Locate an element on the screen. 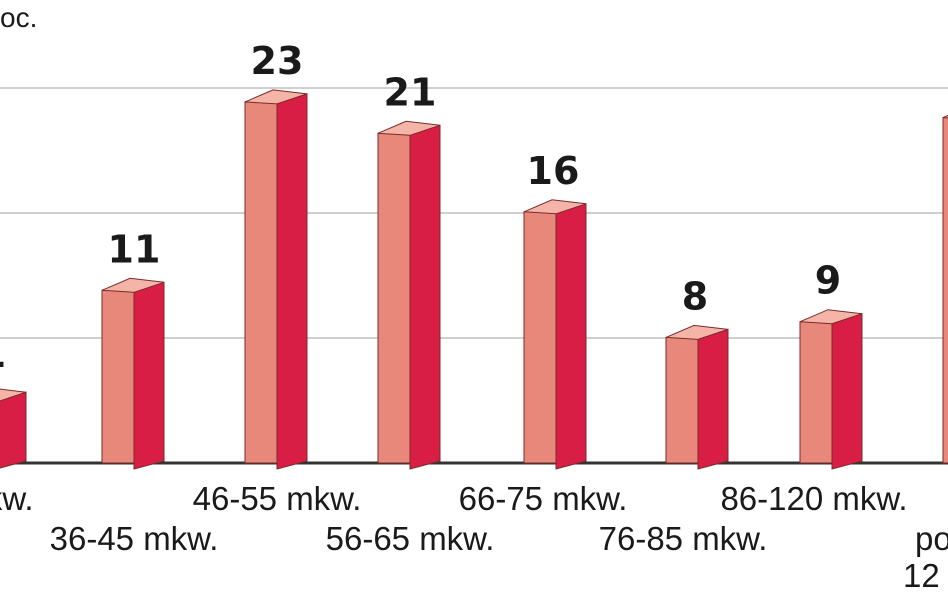  category-label: 46-55 mkw. is located at coordinates (277, 498).